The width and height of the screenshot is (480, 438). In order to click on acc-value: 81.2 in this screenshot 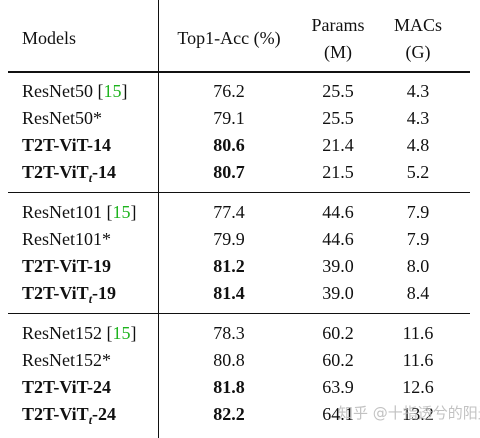, I will do `click(229, 266)`.